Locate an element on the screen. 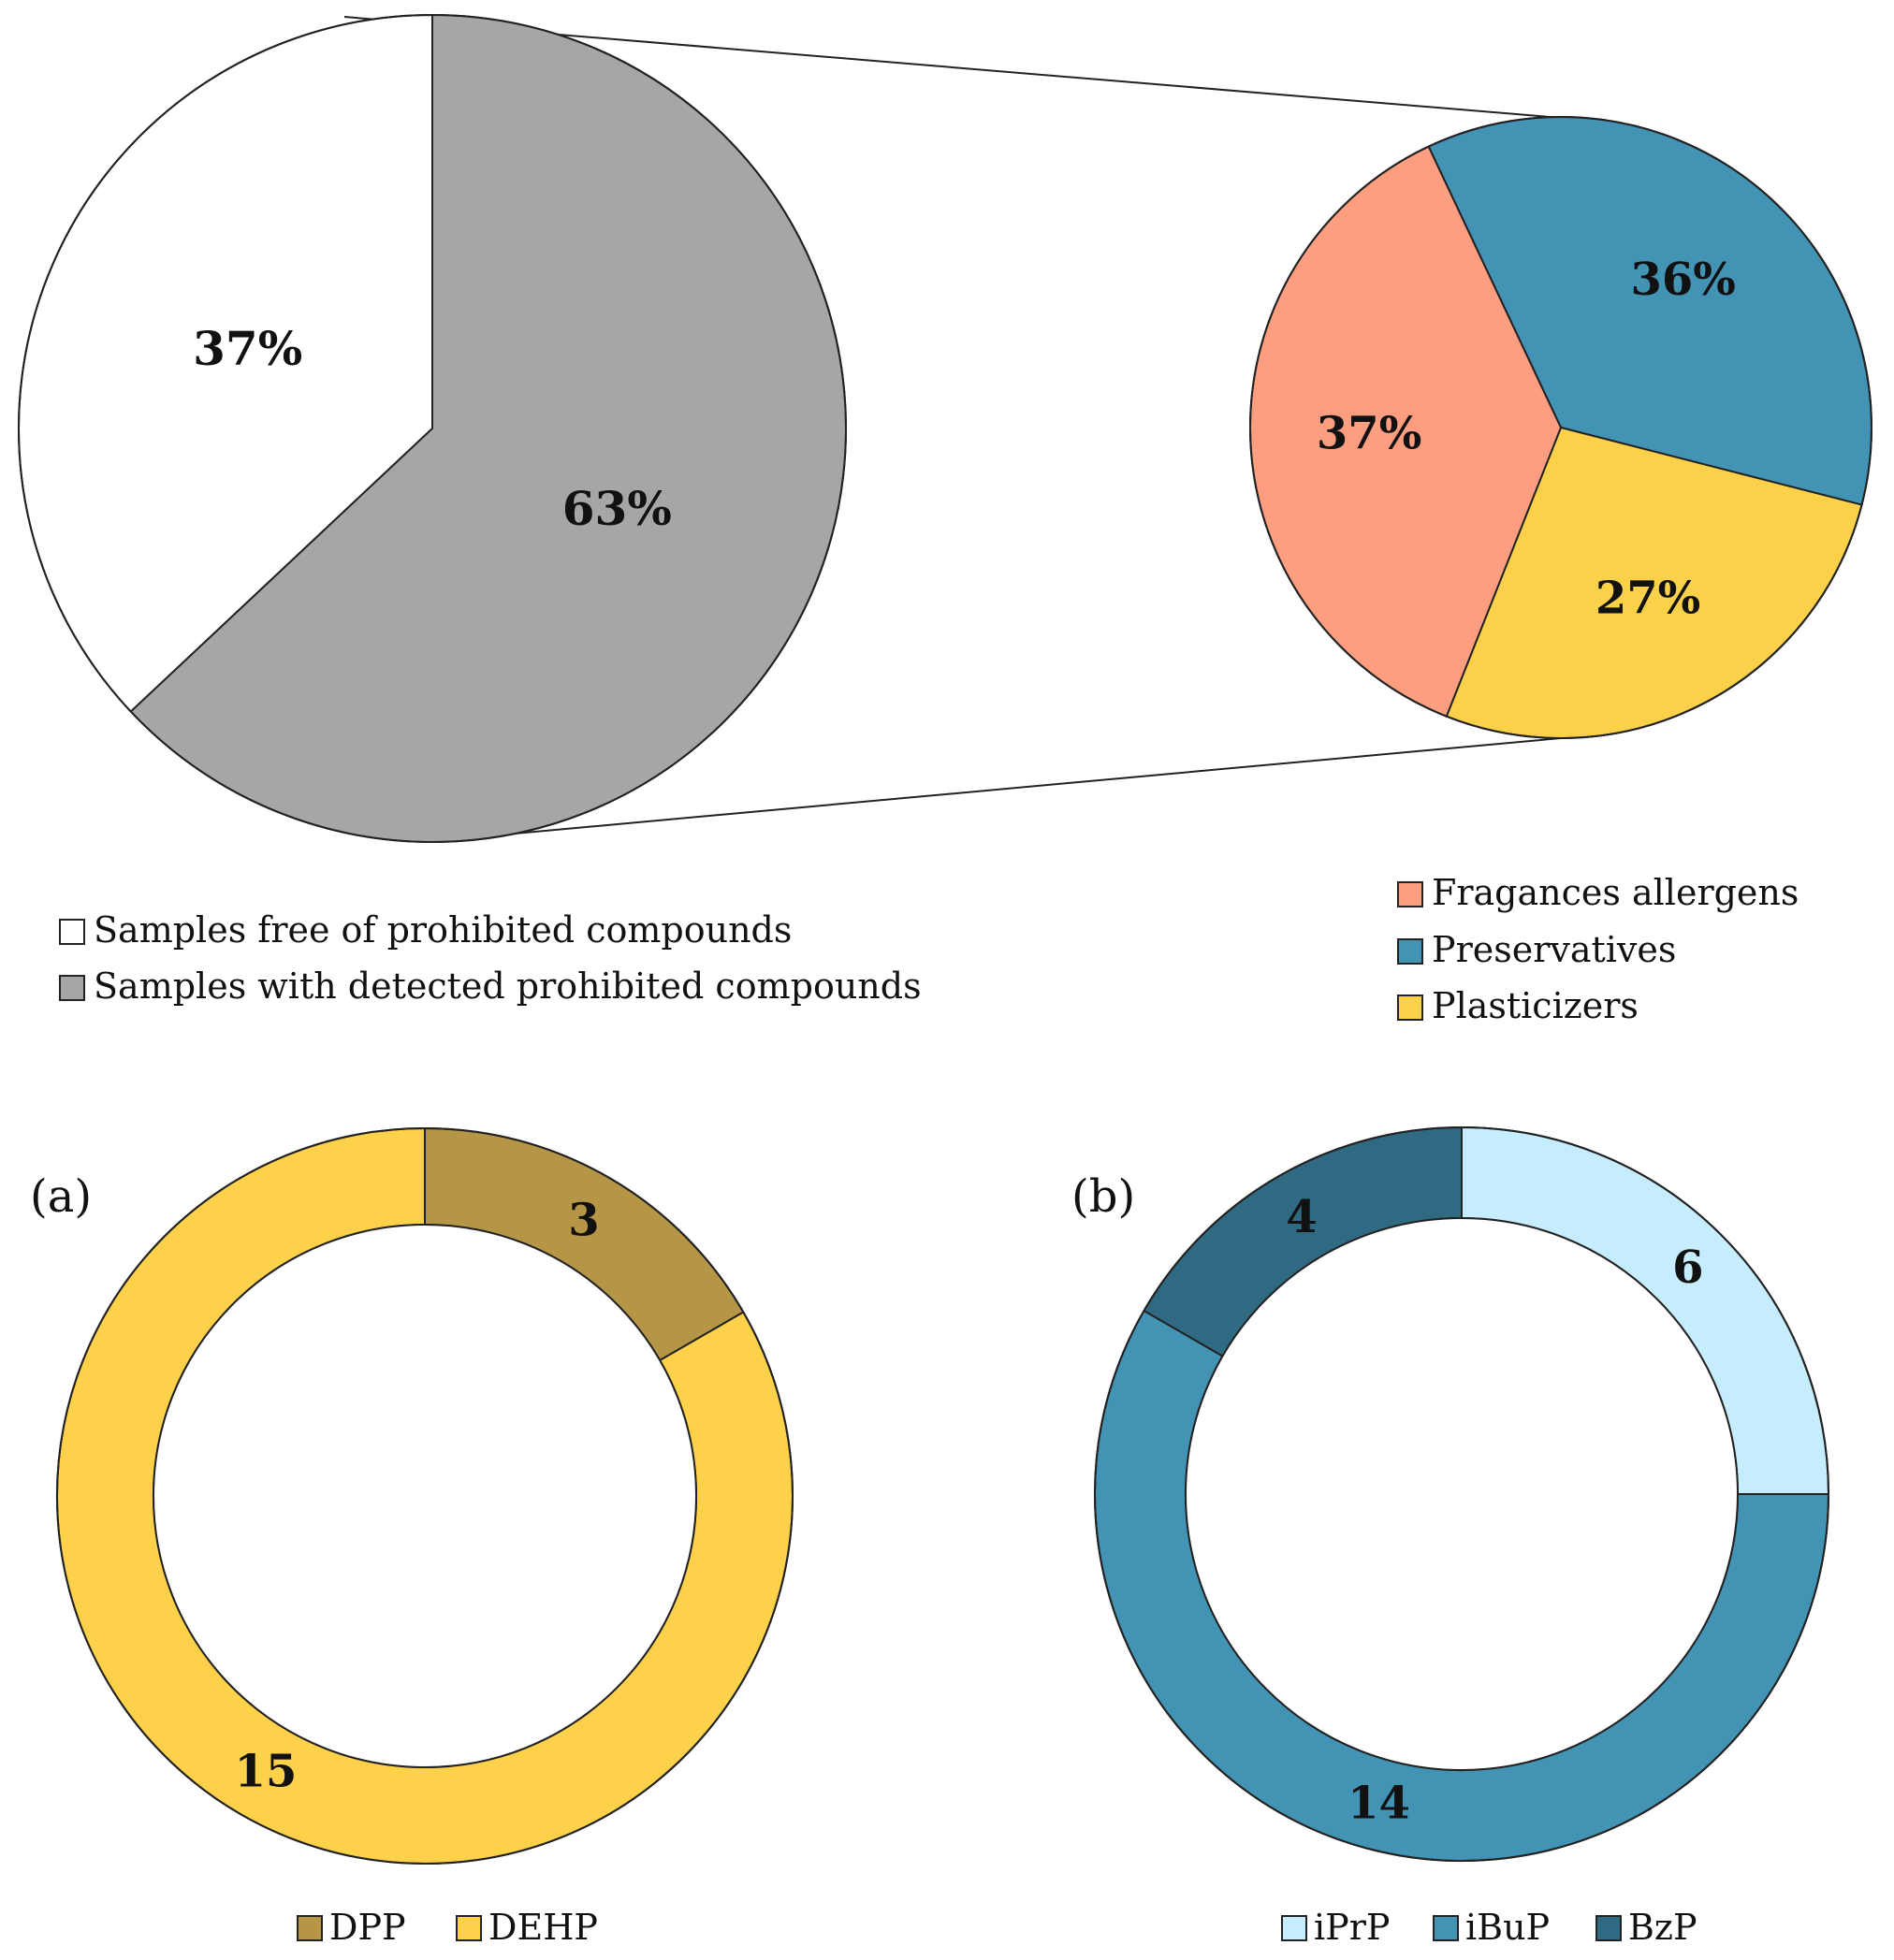 The width and height of the screenshot is (1894, 1960). legend-label-dehp: DEHP is located at coordinates (543, 1928).